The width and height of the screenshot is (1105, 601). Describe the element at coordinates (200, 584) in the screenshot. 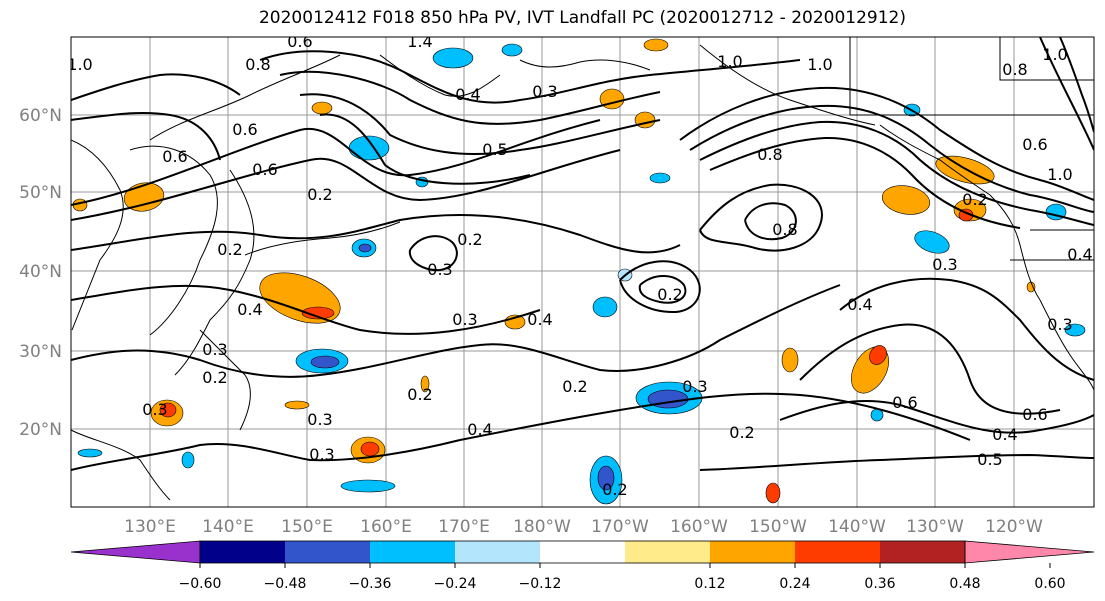

I see `colorbar-tick-label: −0.60` at that location.